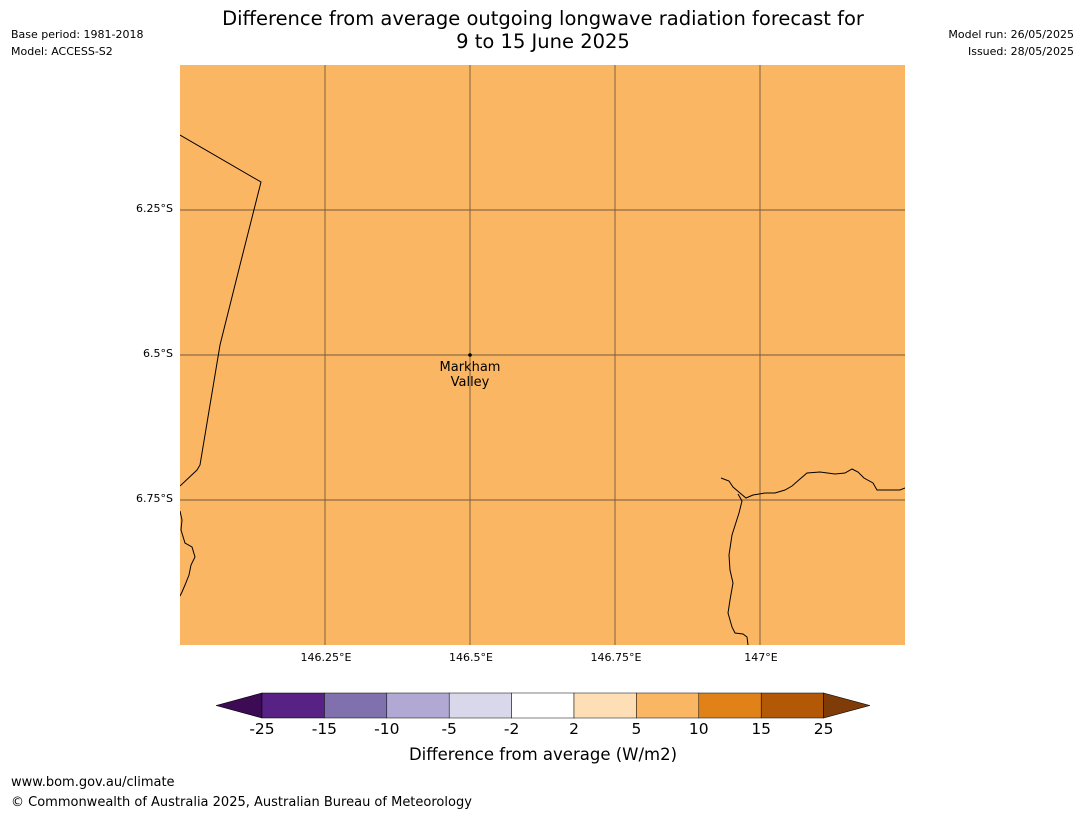  Describe the element at coordinates (574, 729) in the screenshot. I see `colorbar-tick-label: 2` at that location.